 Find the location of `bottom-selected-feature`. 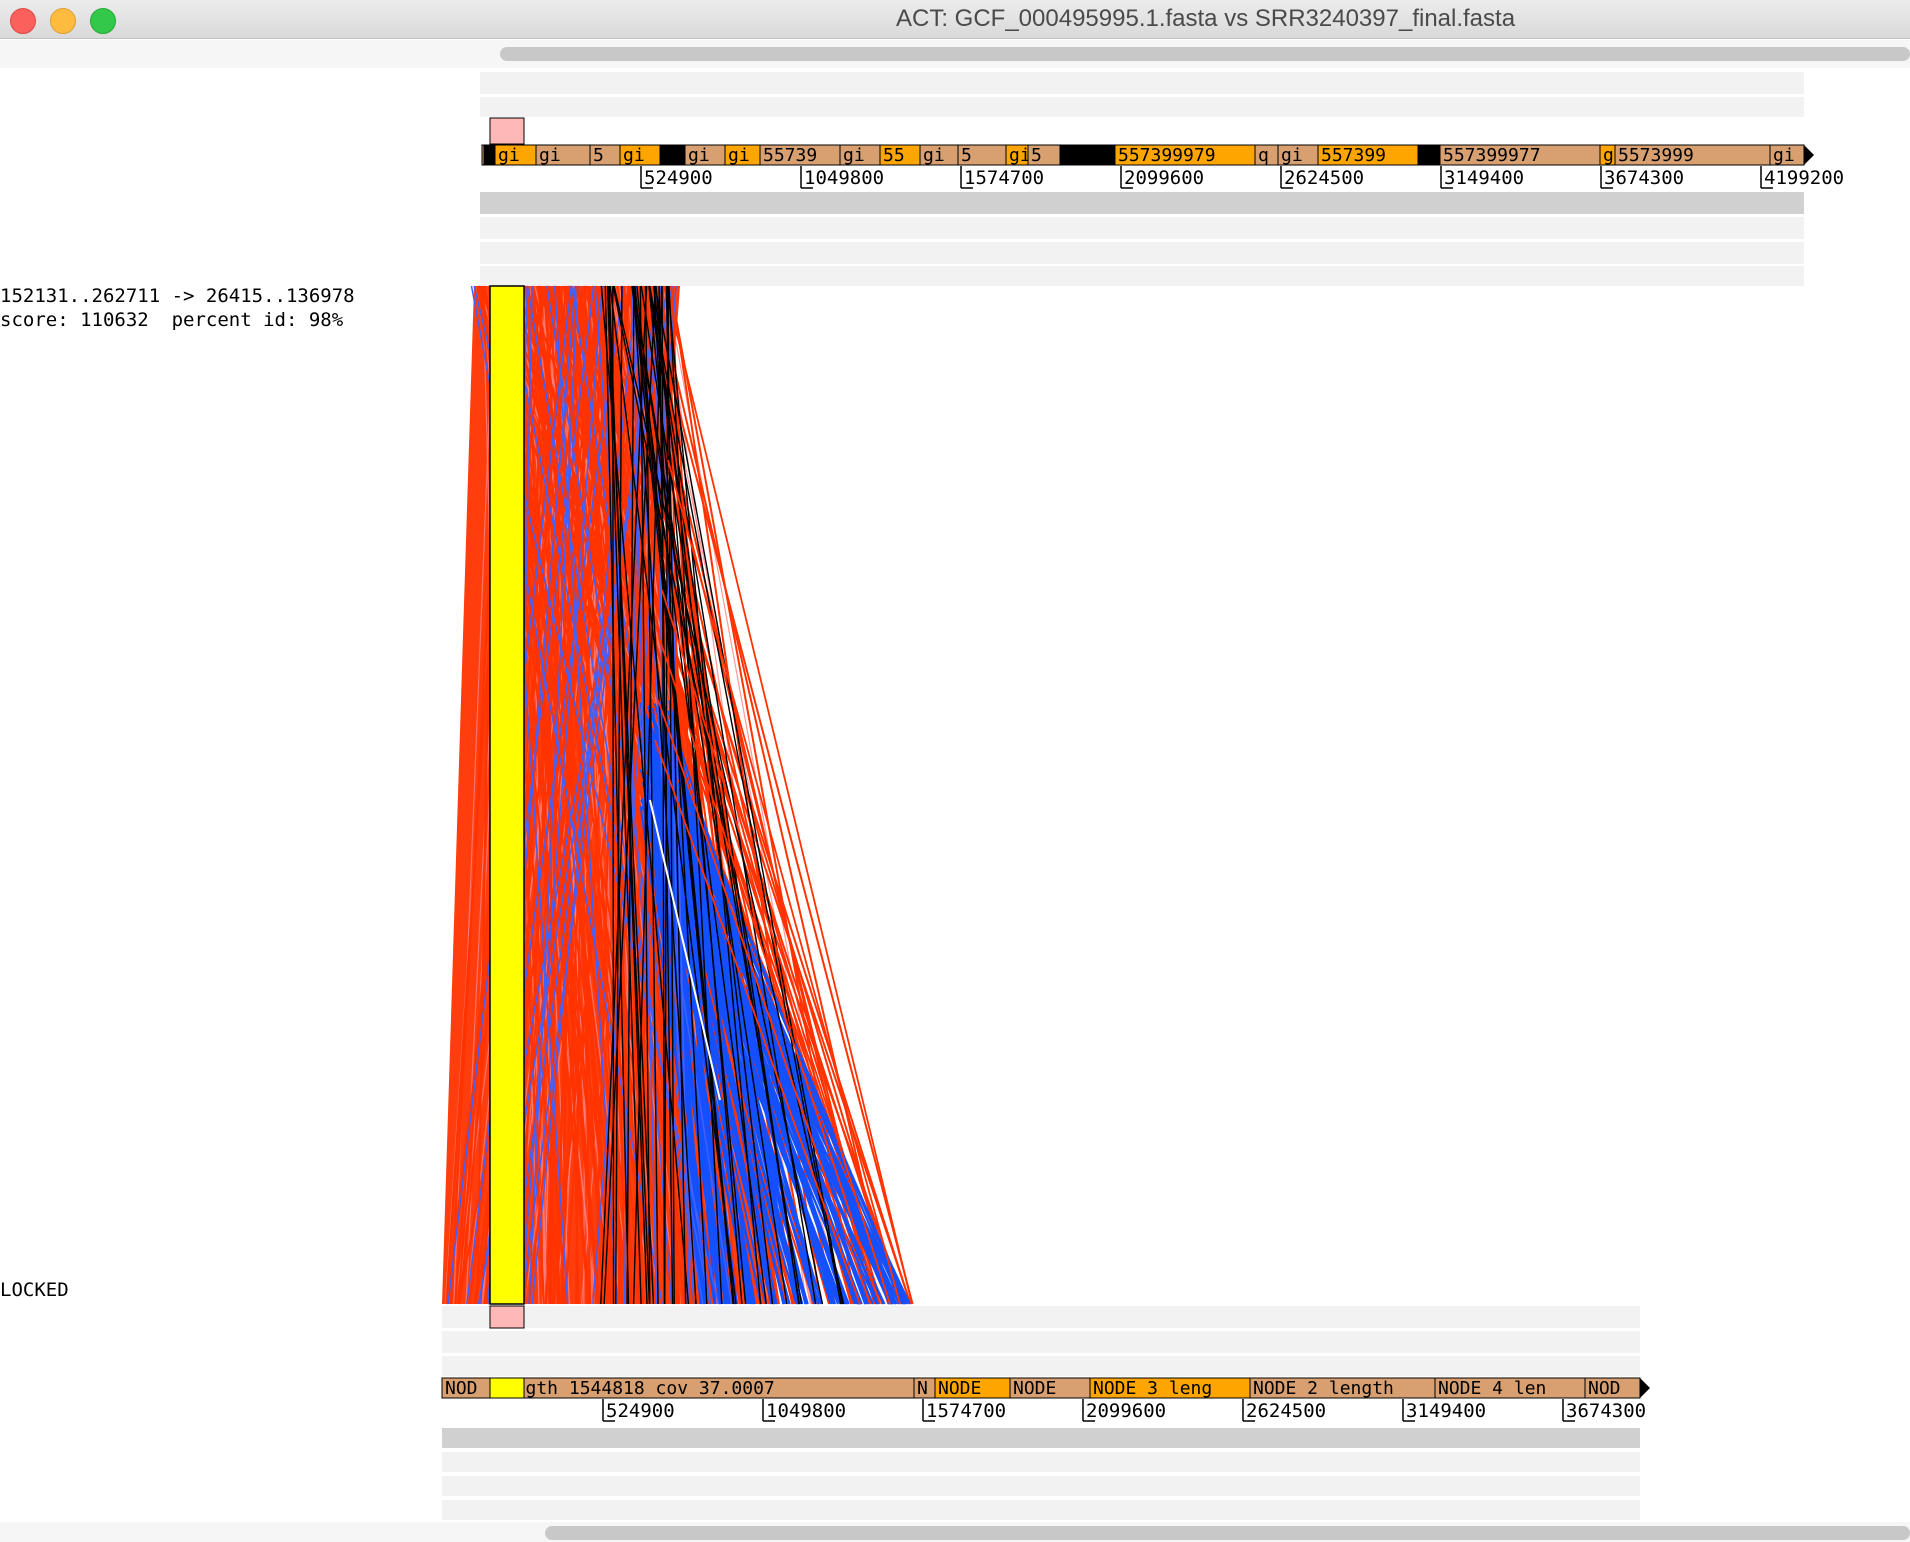

bottom-selected-feature is located at coordinates (507, 1388).